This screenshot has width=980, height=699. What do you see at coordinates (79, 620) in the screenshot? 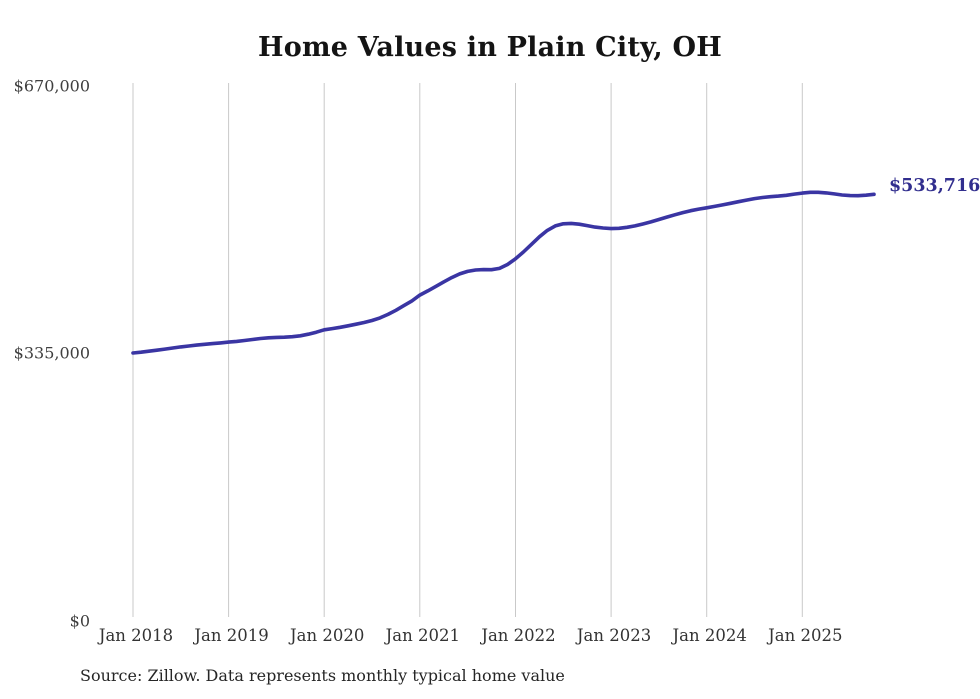
I see `y-axis-tick-label: $0` at bounding box center [79, 620].